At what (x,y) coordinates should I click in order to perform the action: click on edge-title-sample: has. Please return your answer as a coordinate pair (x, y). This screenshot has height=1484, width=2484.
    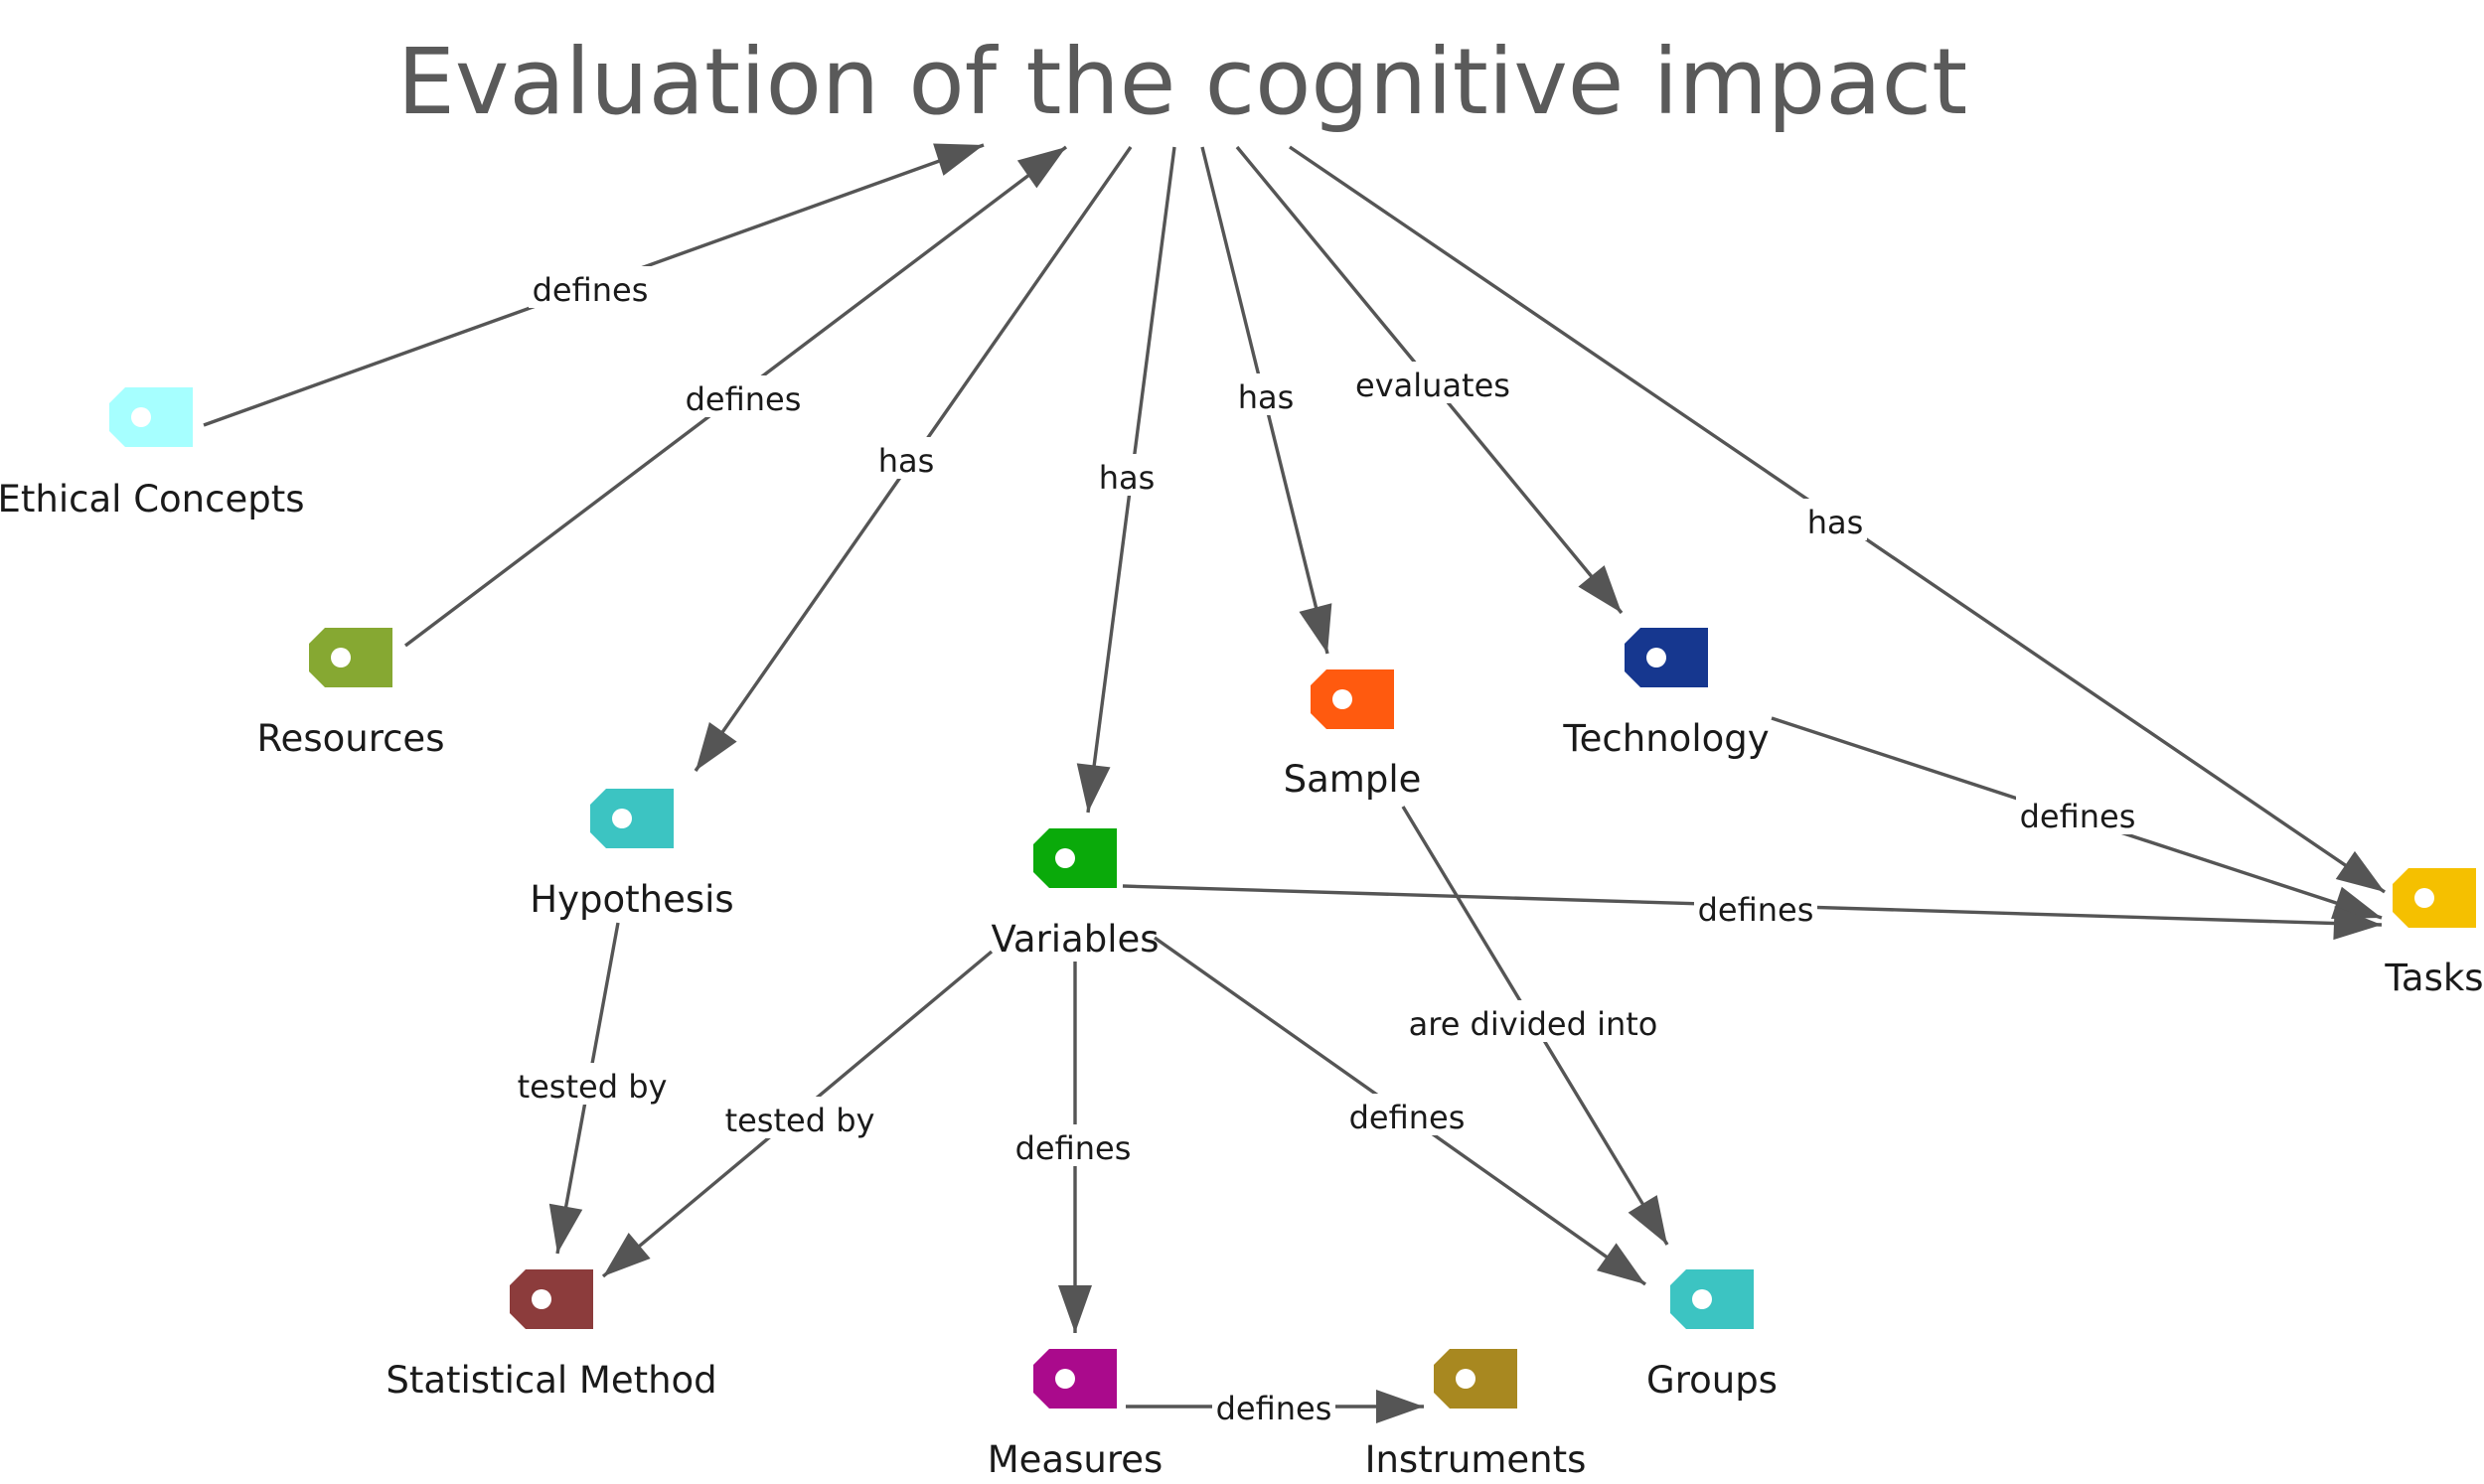
    Looking at the image, I should click on (1266, 400).